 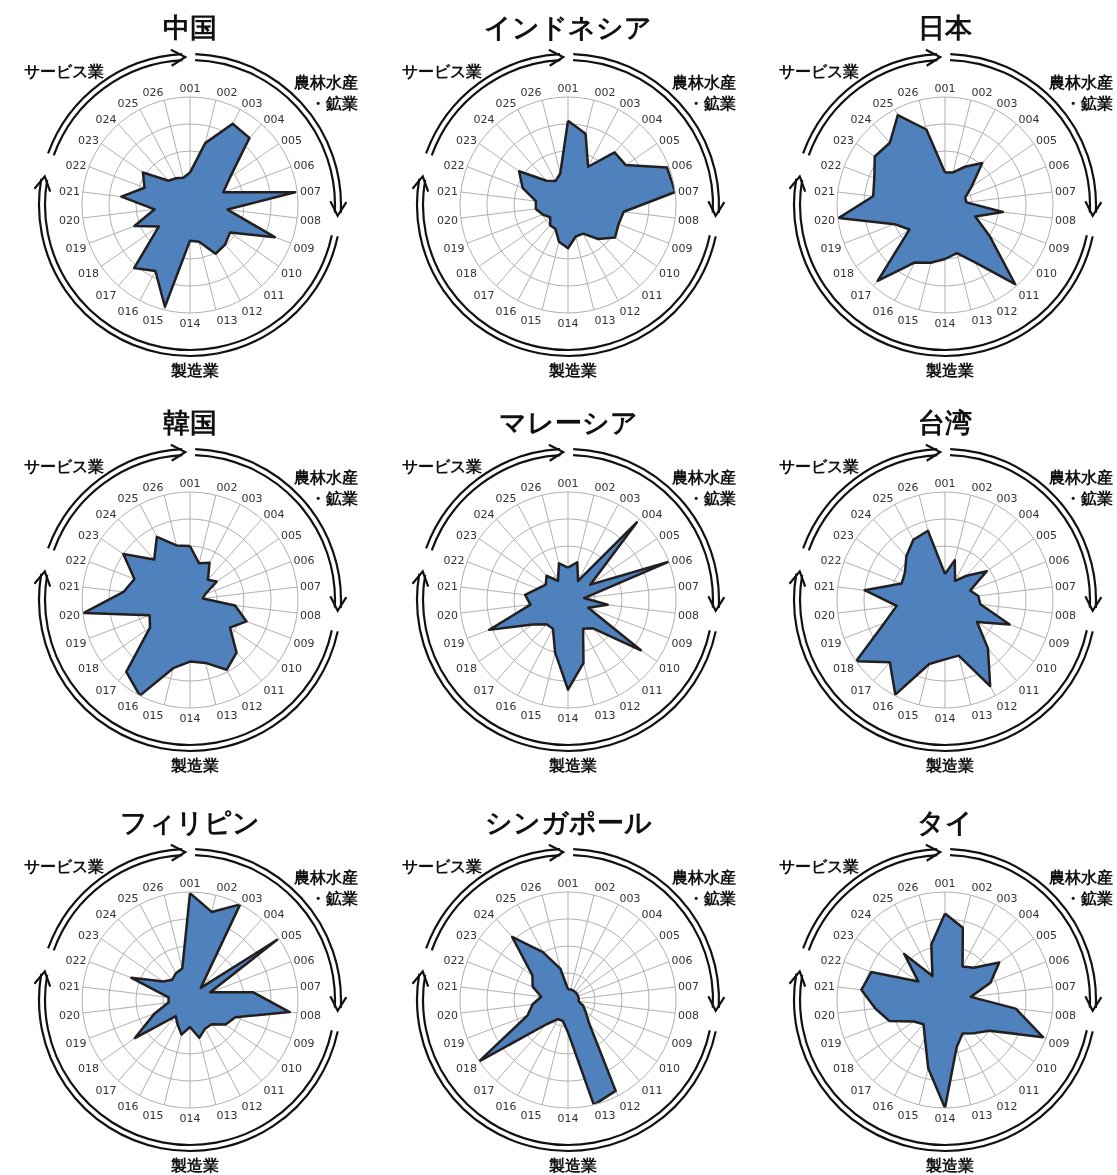 I want to click on chart-title: 台湾, so click(x=945, y=423).